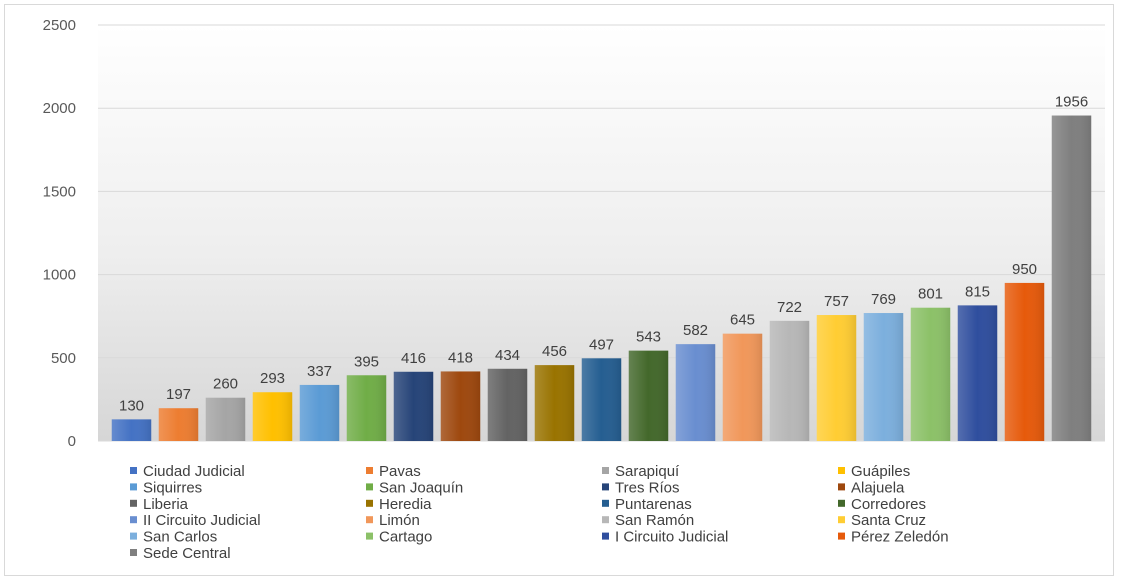 The width and height of the screenshot is (1121, 583). What do you see at coordinates (977, 291) in the screenshot?
I see `data-label: 815` at bounding box center [977, 291].